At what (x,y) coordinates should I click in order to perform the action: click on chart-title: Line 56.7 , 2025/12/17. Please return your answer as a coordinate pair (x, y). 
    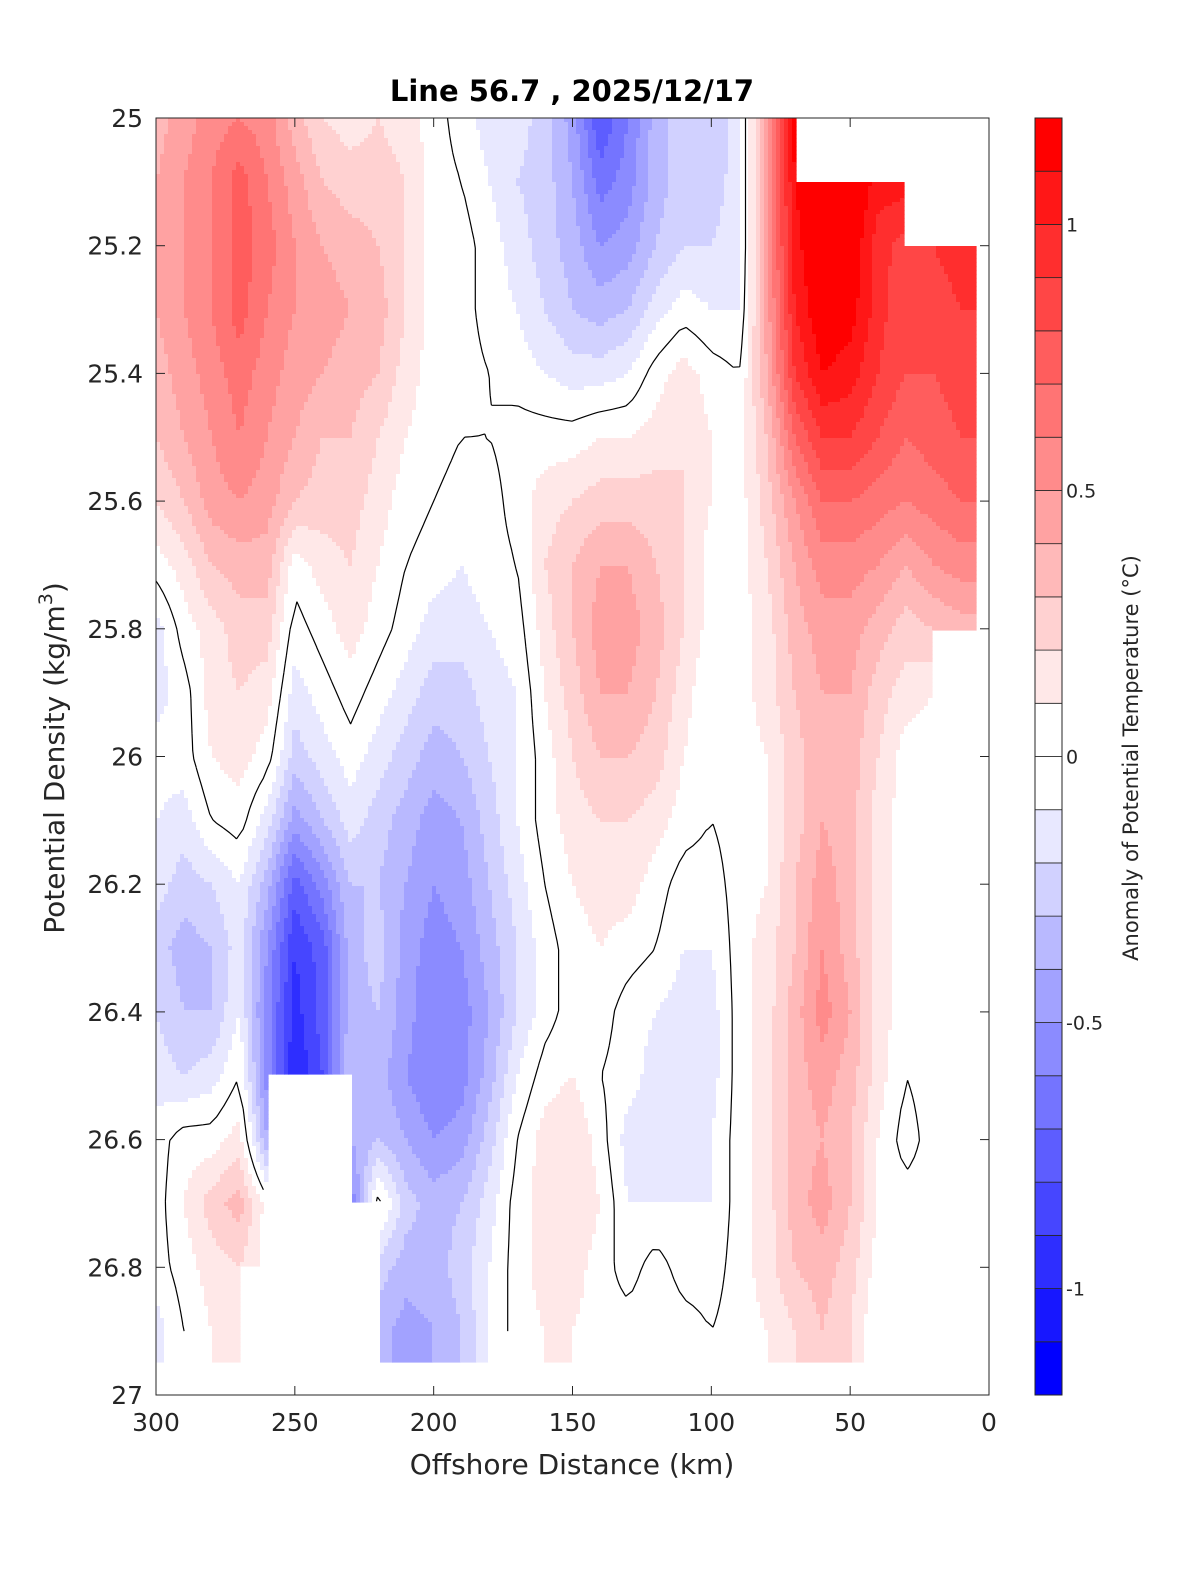
    Looking at the image, I should click on (572, 91).